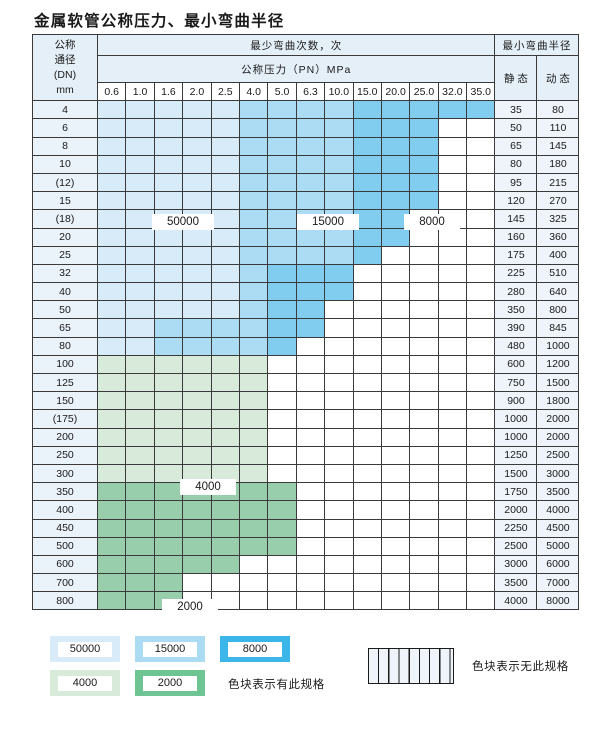  I want to click on cell-dn400-pn2.5, so click(225, 510).